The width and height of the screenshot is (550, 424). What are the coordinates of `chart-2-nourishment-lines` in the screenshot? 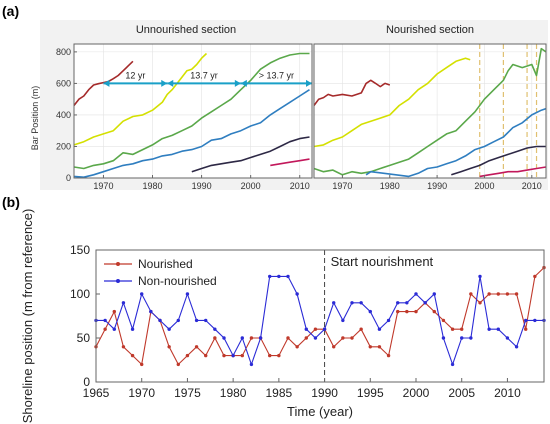 It's located at (508, 111).